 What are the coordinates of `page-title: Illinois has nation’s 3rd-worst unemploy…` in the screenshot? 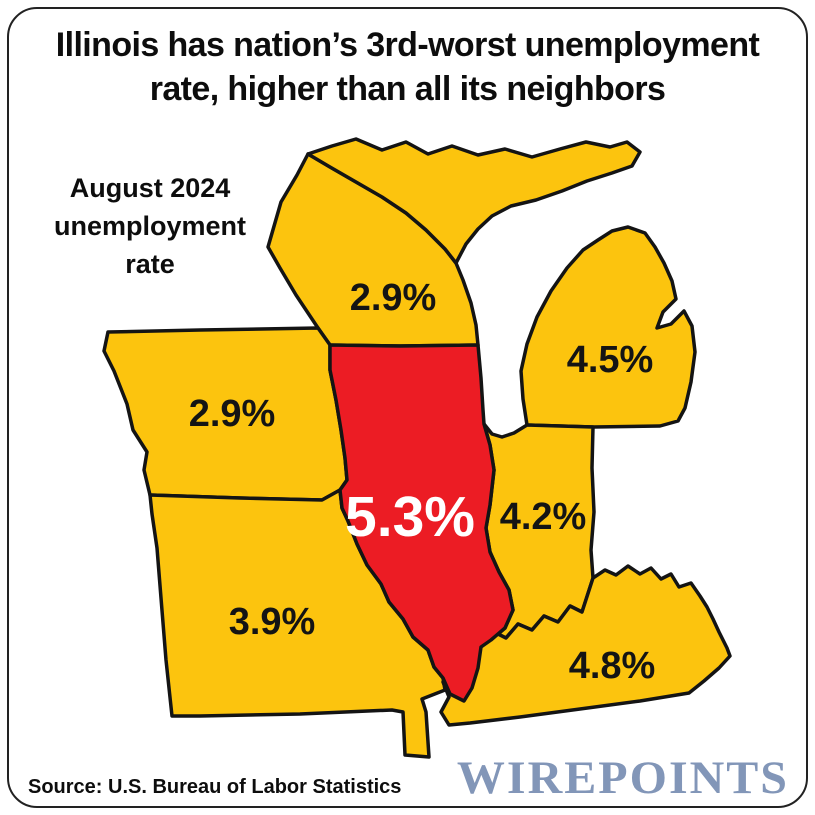 It's located at (407, 67).